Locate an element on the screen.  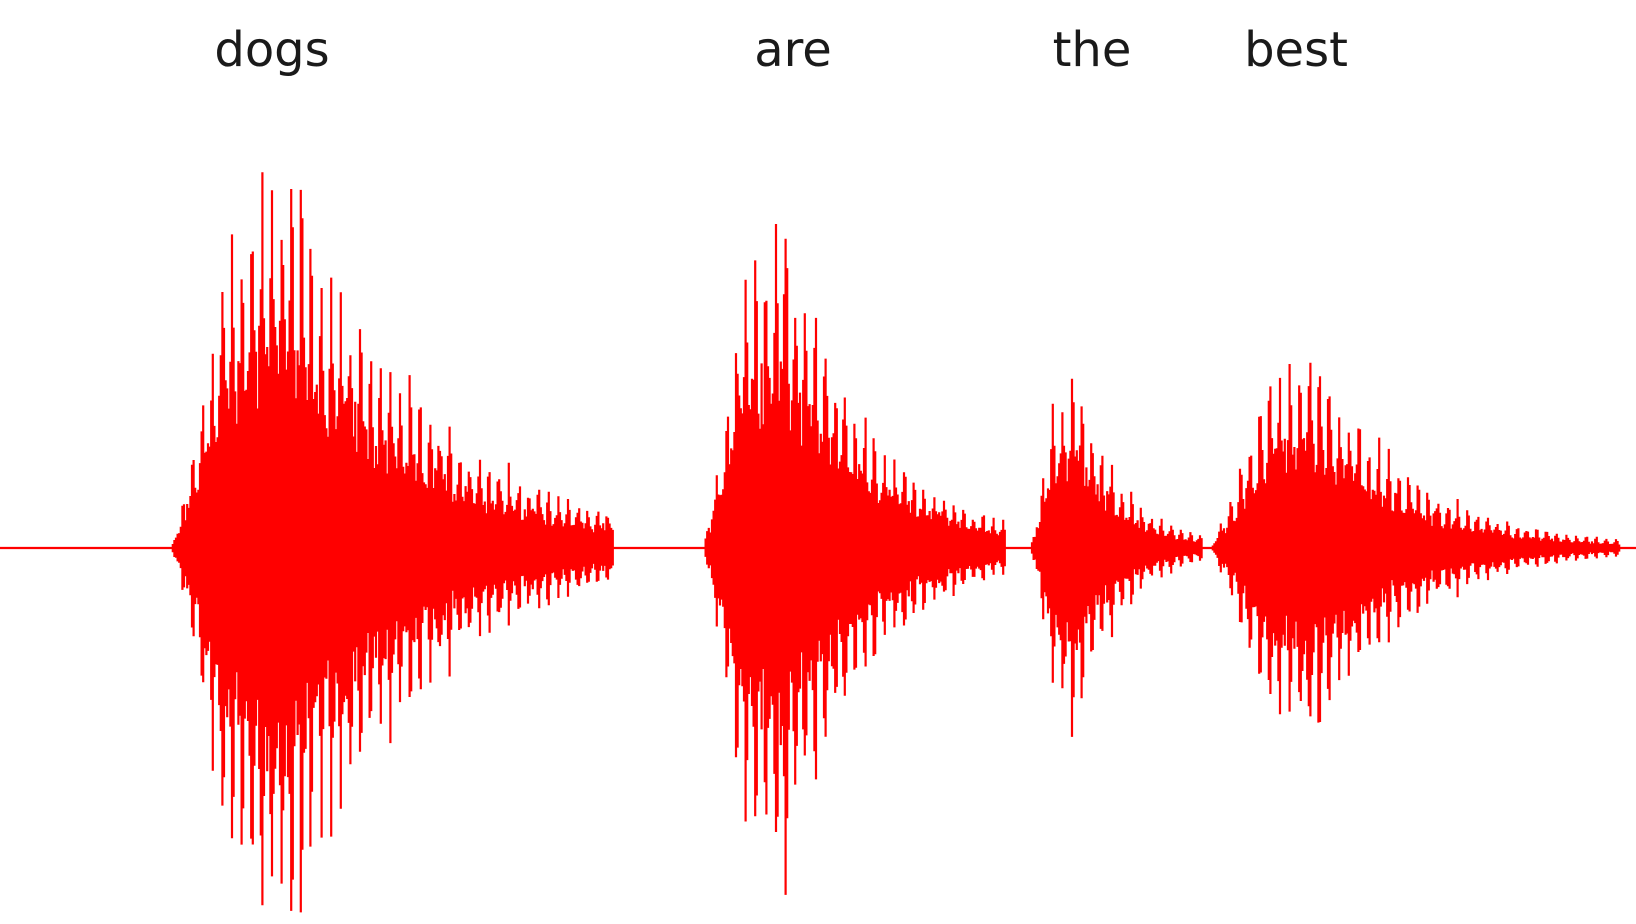
word-labels: dogs are the best is located at coordinates (781, 50).